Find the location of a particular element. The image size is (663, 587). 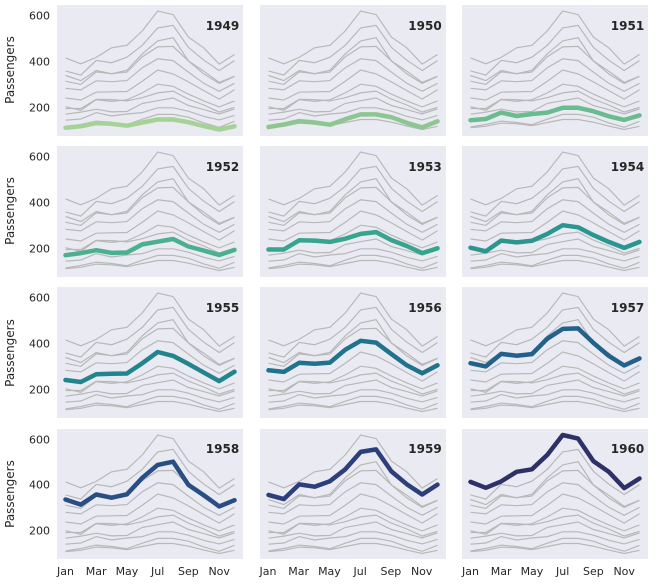

line-chart-1954 is located at coordinates (555, 211).